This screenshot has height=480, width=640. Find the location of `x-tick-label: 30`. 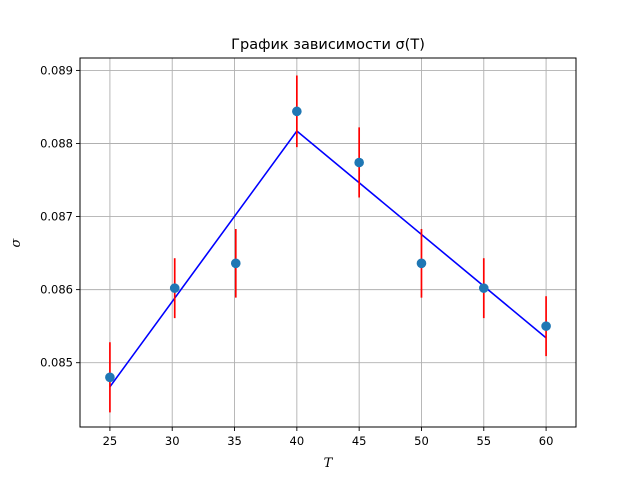

x-tick-label: 30 is located at coordinates (172, 441).